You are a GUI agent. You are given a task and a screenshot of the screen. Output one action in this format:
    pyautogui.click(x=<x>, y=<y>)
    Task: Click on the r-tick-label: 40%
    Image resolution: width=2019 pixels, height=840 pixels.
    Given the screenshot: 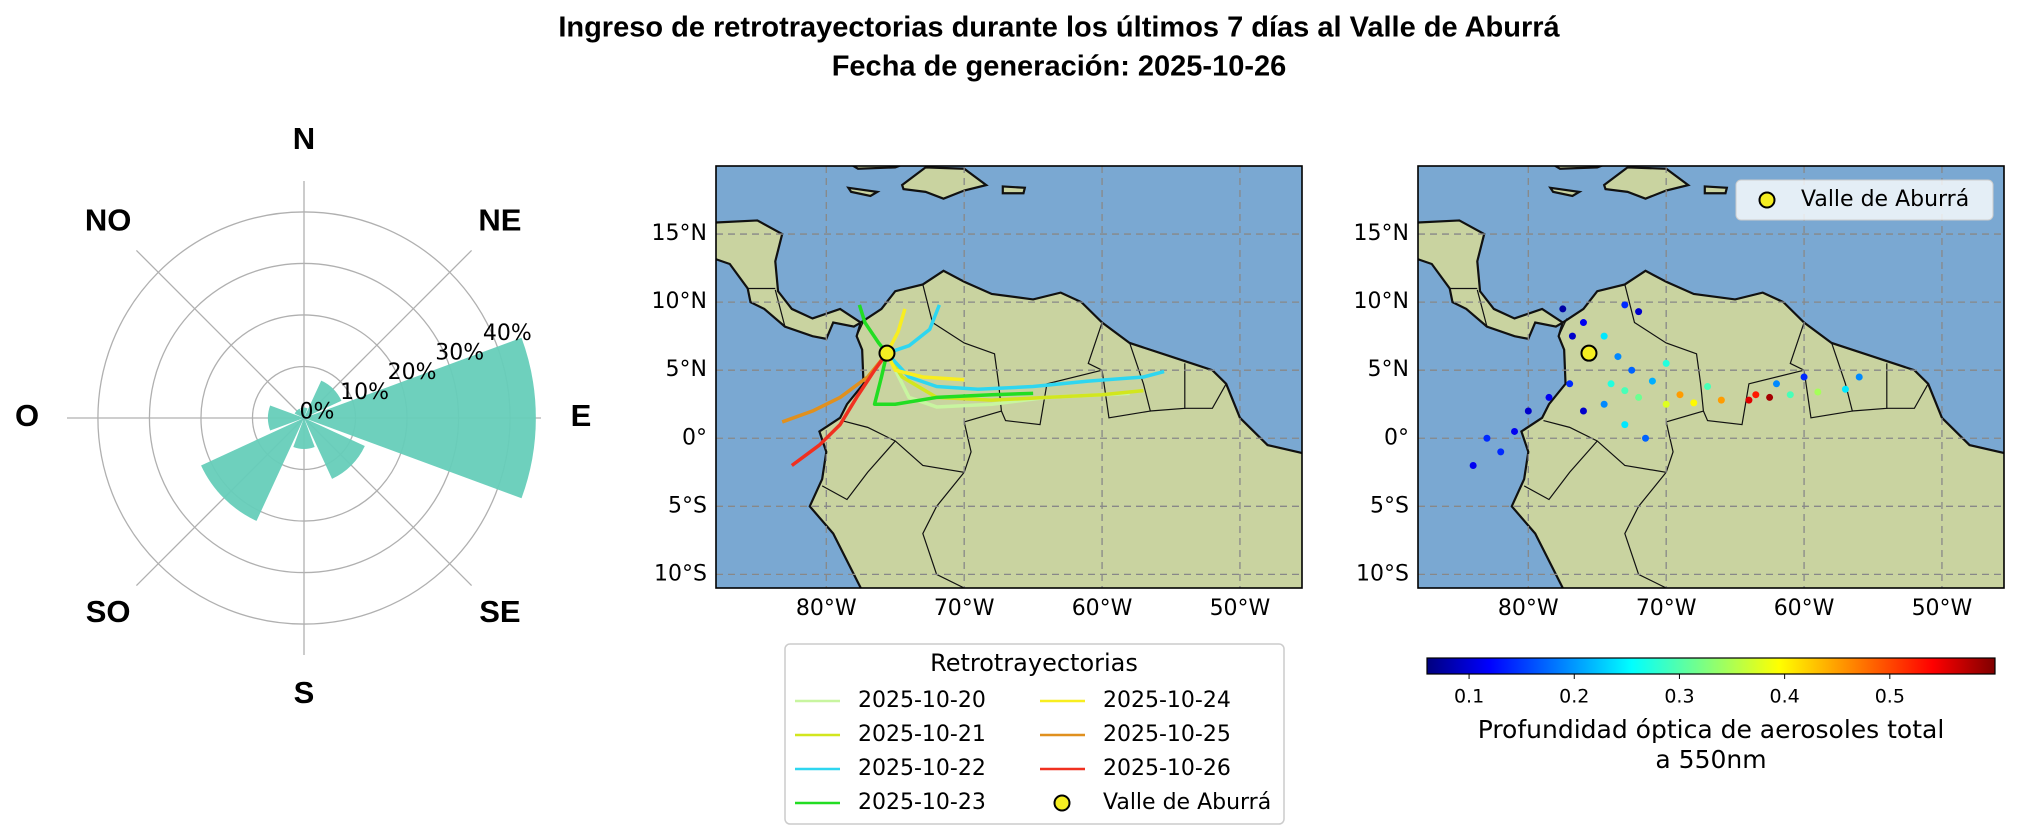 What is the action you would take?
    pyautogui.click(x=507, y=333)
    